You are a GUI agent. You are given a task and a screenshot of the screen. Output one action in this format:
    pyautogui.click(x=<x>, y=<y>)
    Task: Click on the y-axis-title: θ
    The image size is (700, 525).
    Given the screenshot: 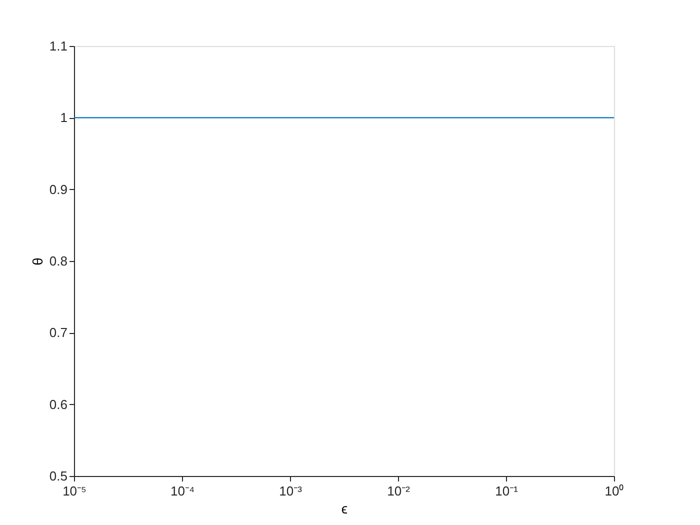 What is the action you would take?
    pyautogui.click(x=37, y=261)
    